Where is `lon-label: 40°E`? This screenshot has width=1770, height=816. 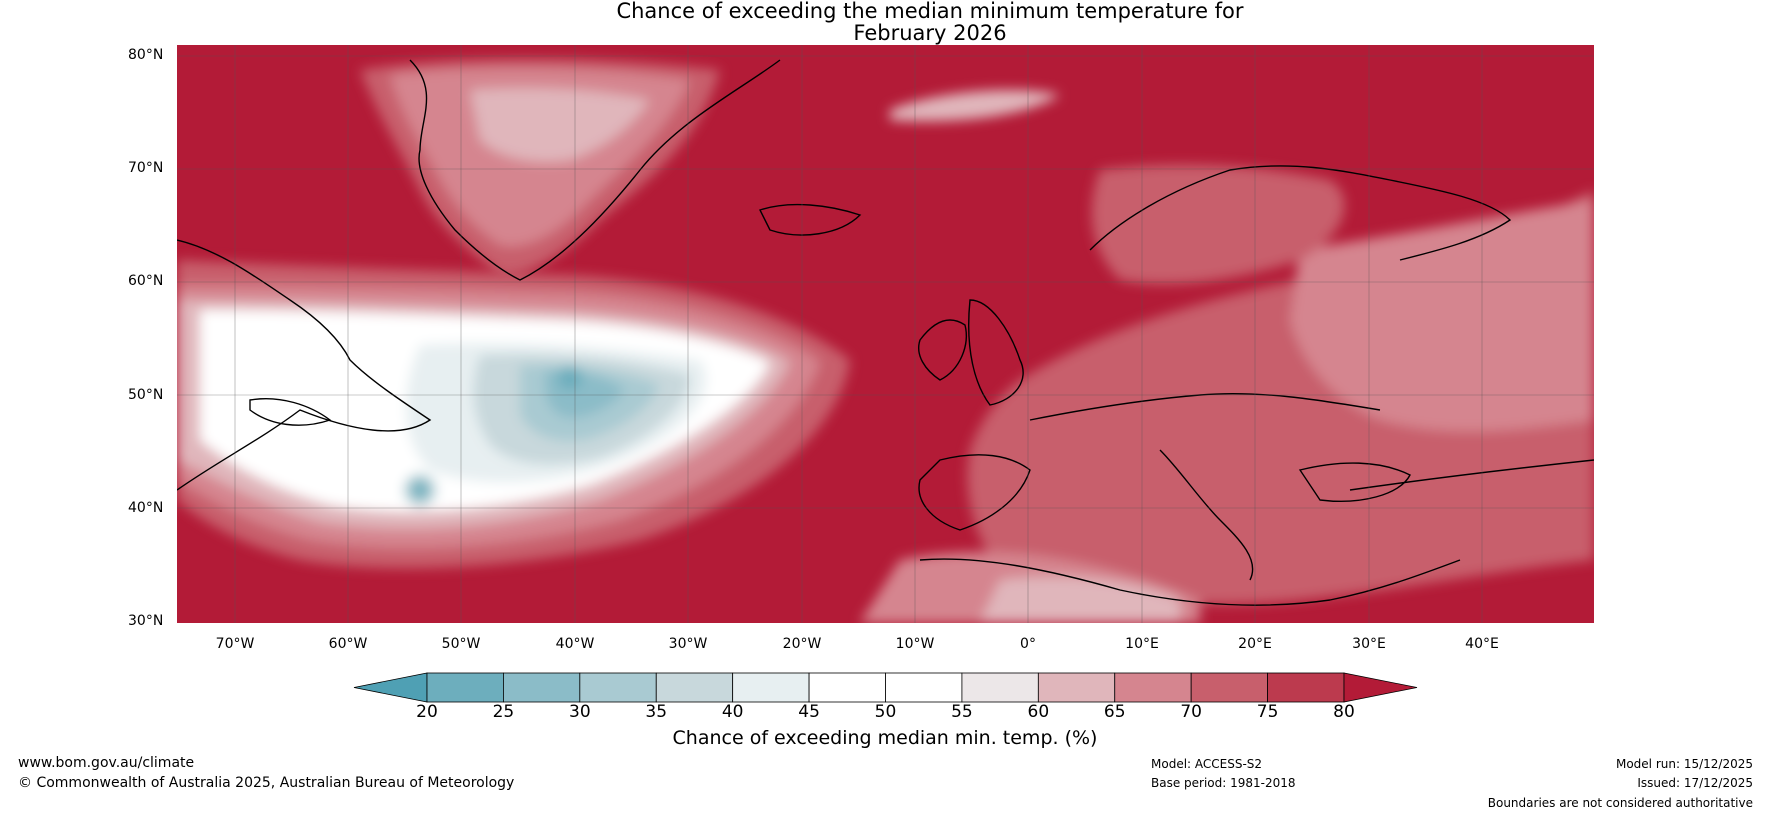 lon-label: 40°E is located at coordinates (1482, 644).